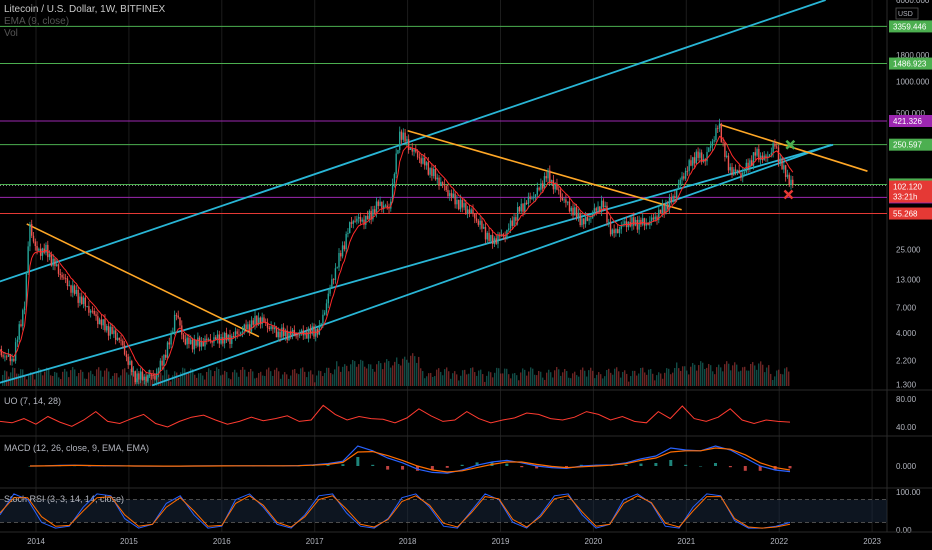  Describe the element at coordinates (85, 9) in the screenshot. I see `symbol-title: Litecoin / U.S. Dollar, 1W, BITFINEX` at that location.